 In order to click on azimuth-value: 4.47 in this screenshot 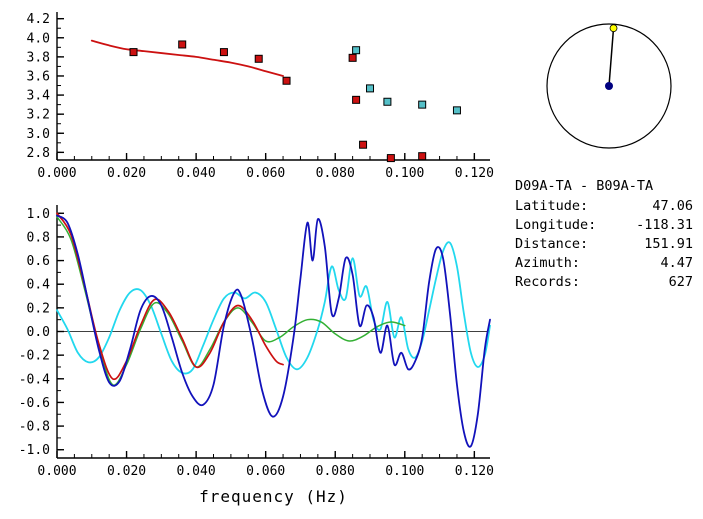, I will do `click(676, 263)`.